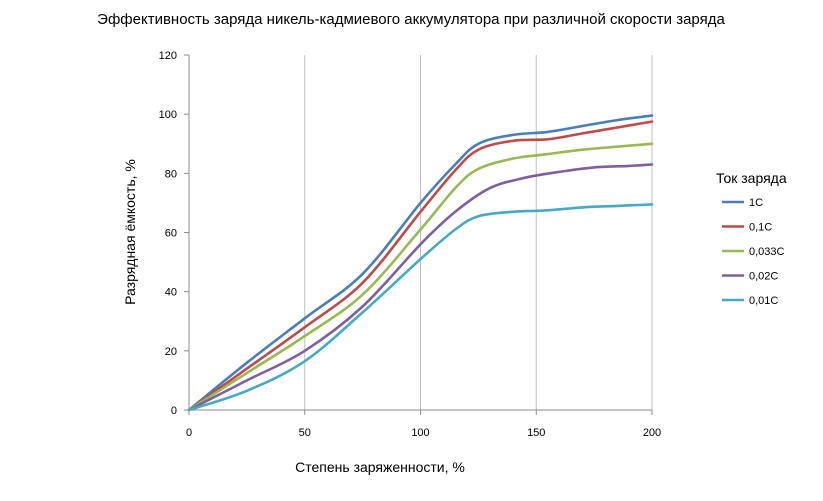 This screenshot has width=823, height=501. What do you see at coordinates (171, 174) in the screenshot?
I see `y-tick-label: 80` at bounding box center [171, 174].